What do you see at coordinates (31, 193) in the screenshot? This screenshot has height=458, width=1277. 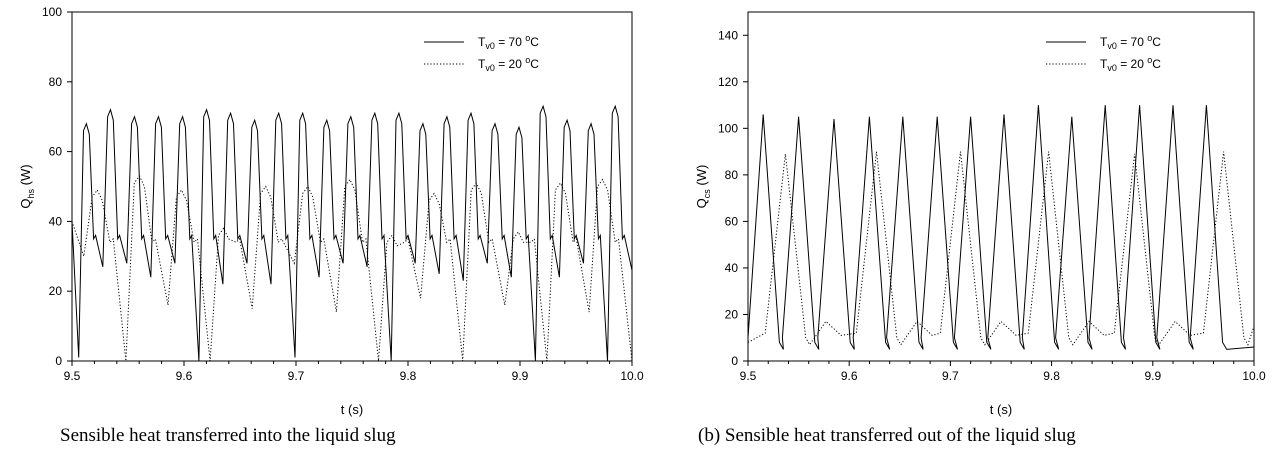 I see `y-axis-label-sub: hs` at bounding box center [31, 193].